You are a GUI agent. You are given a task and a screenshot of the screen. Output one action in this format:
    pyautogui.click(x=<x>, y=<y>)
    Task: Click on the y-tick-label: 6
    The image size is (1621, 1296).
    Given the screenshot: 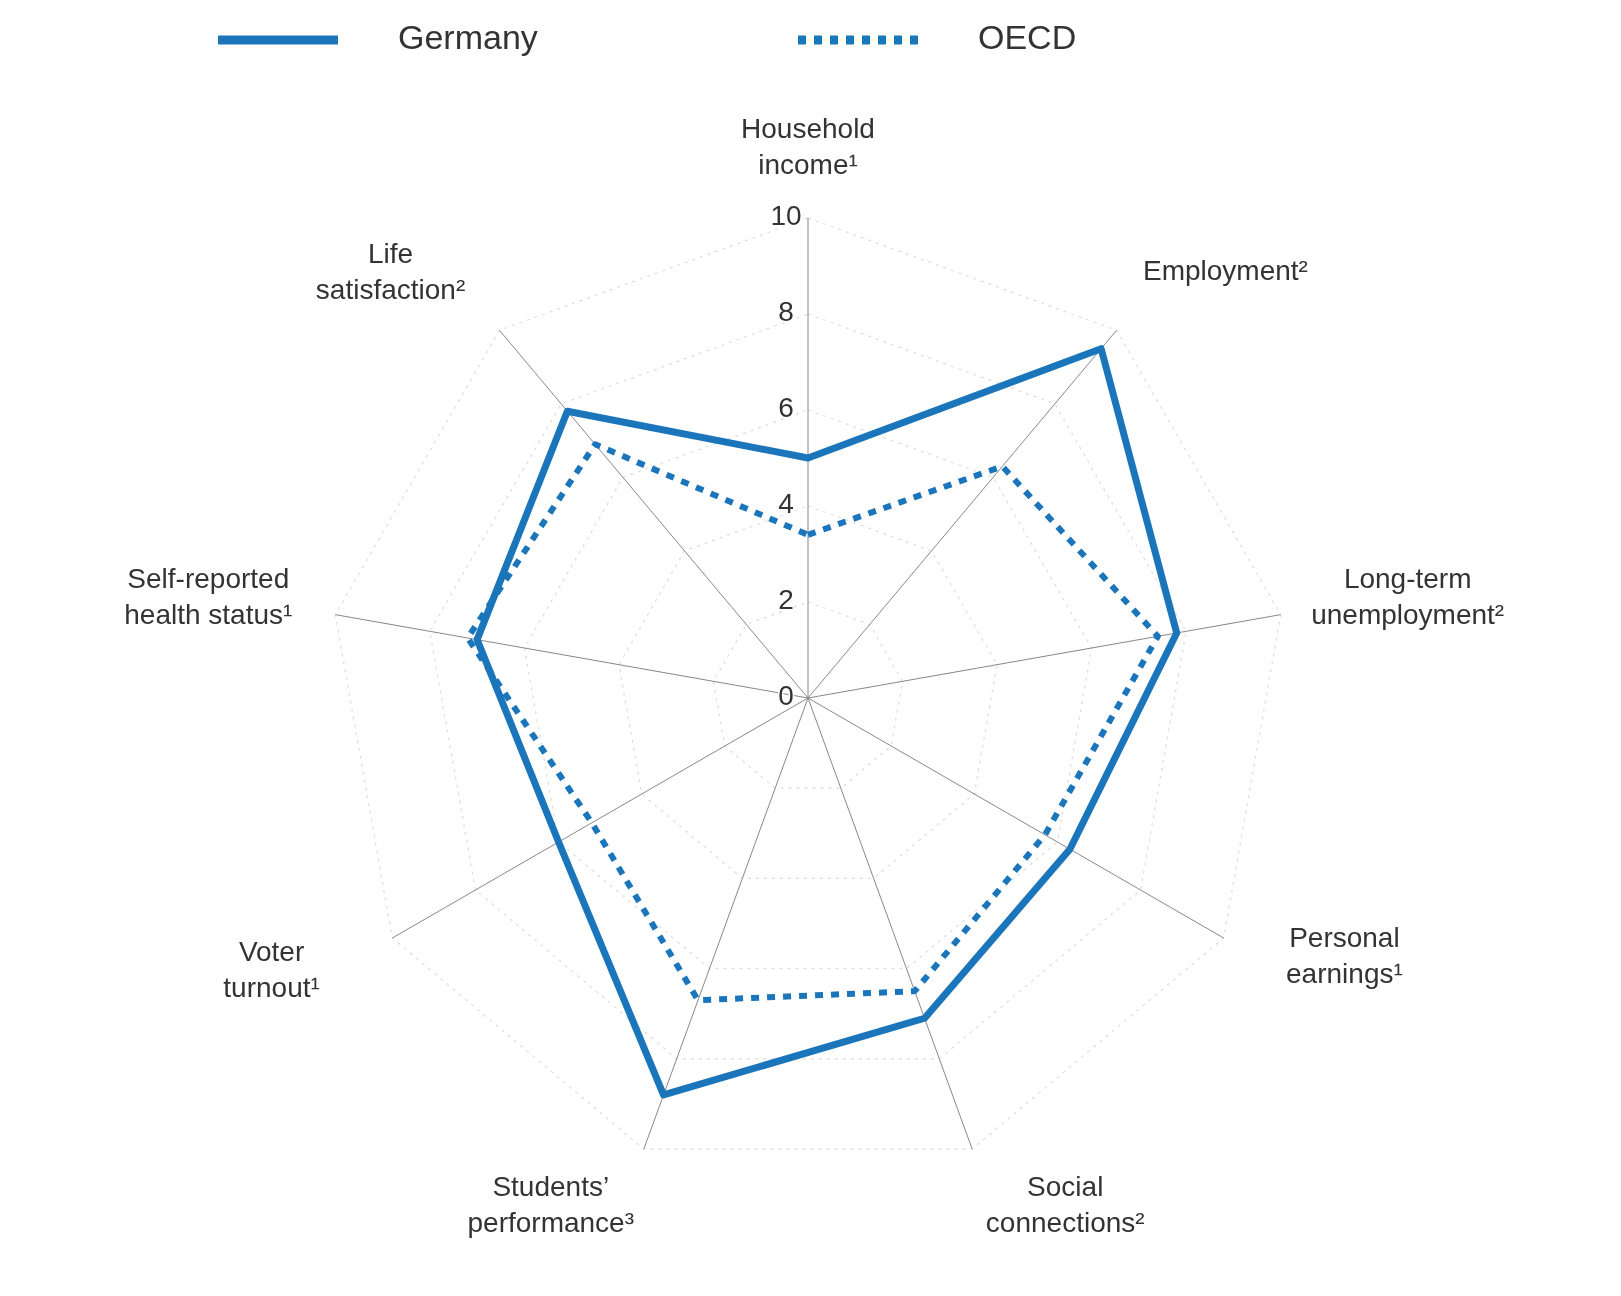 What is the action you would take?
    pyautogui.click(x=786, y=408)
    